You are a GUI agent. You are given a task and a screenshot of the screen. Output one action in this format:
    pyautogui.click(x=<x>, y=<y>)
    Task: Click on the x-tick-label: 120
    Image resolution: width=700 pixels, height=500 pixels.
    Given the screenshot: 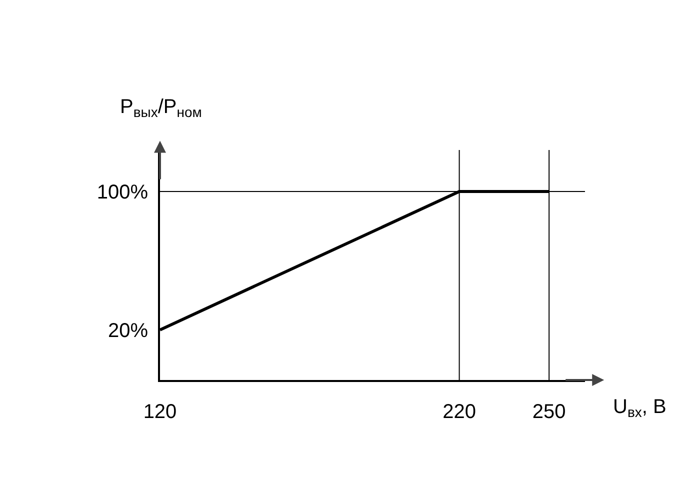 What is the action you would take?
    pyautogui.click(x=160, y=412)
    